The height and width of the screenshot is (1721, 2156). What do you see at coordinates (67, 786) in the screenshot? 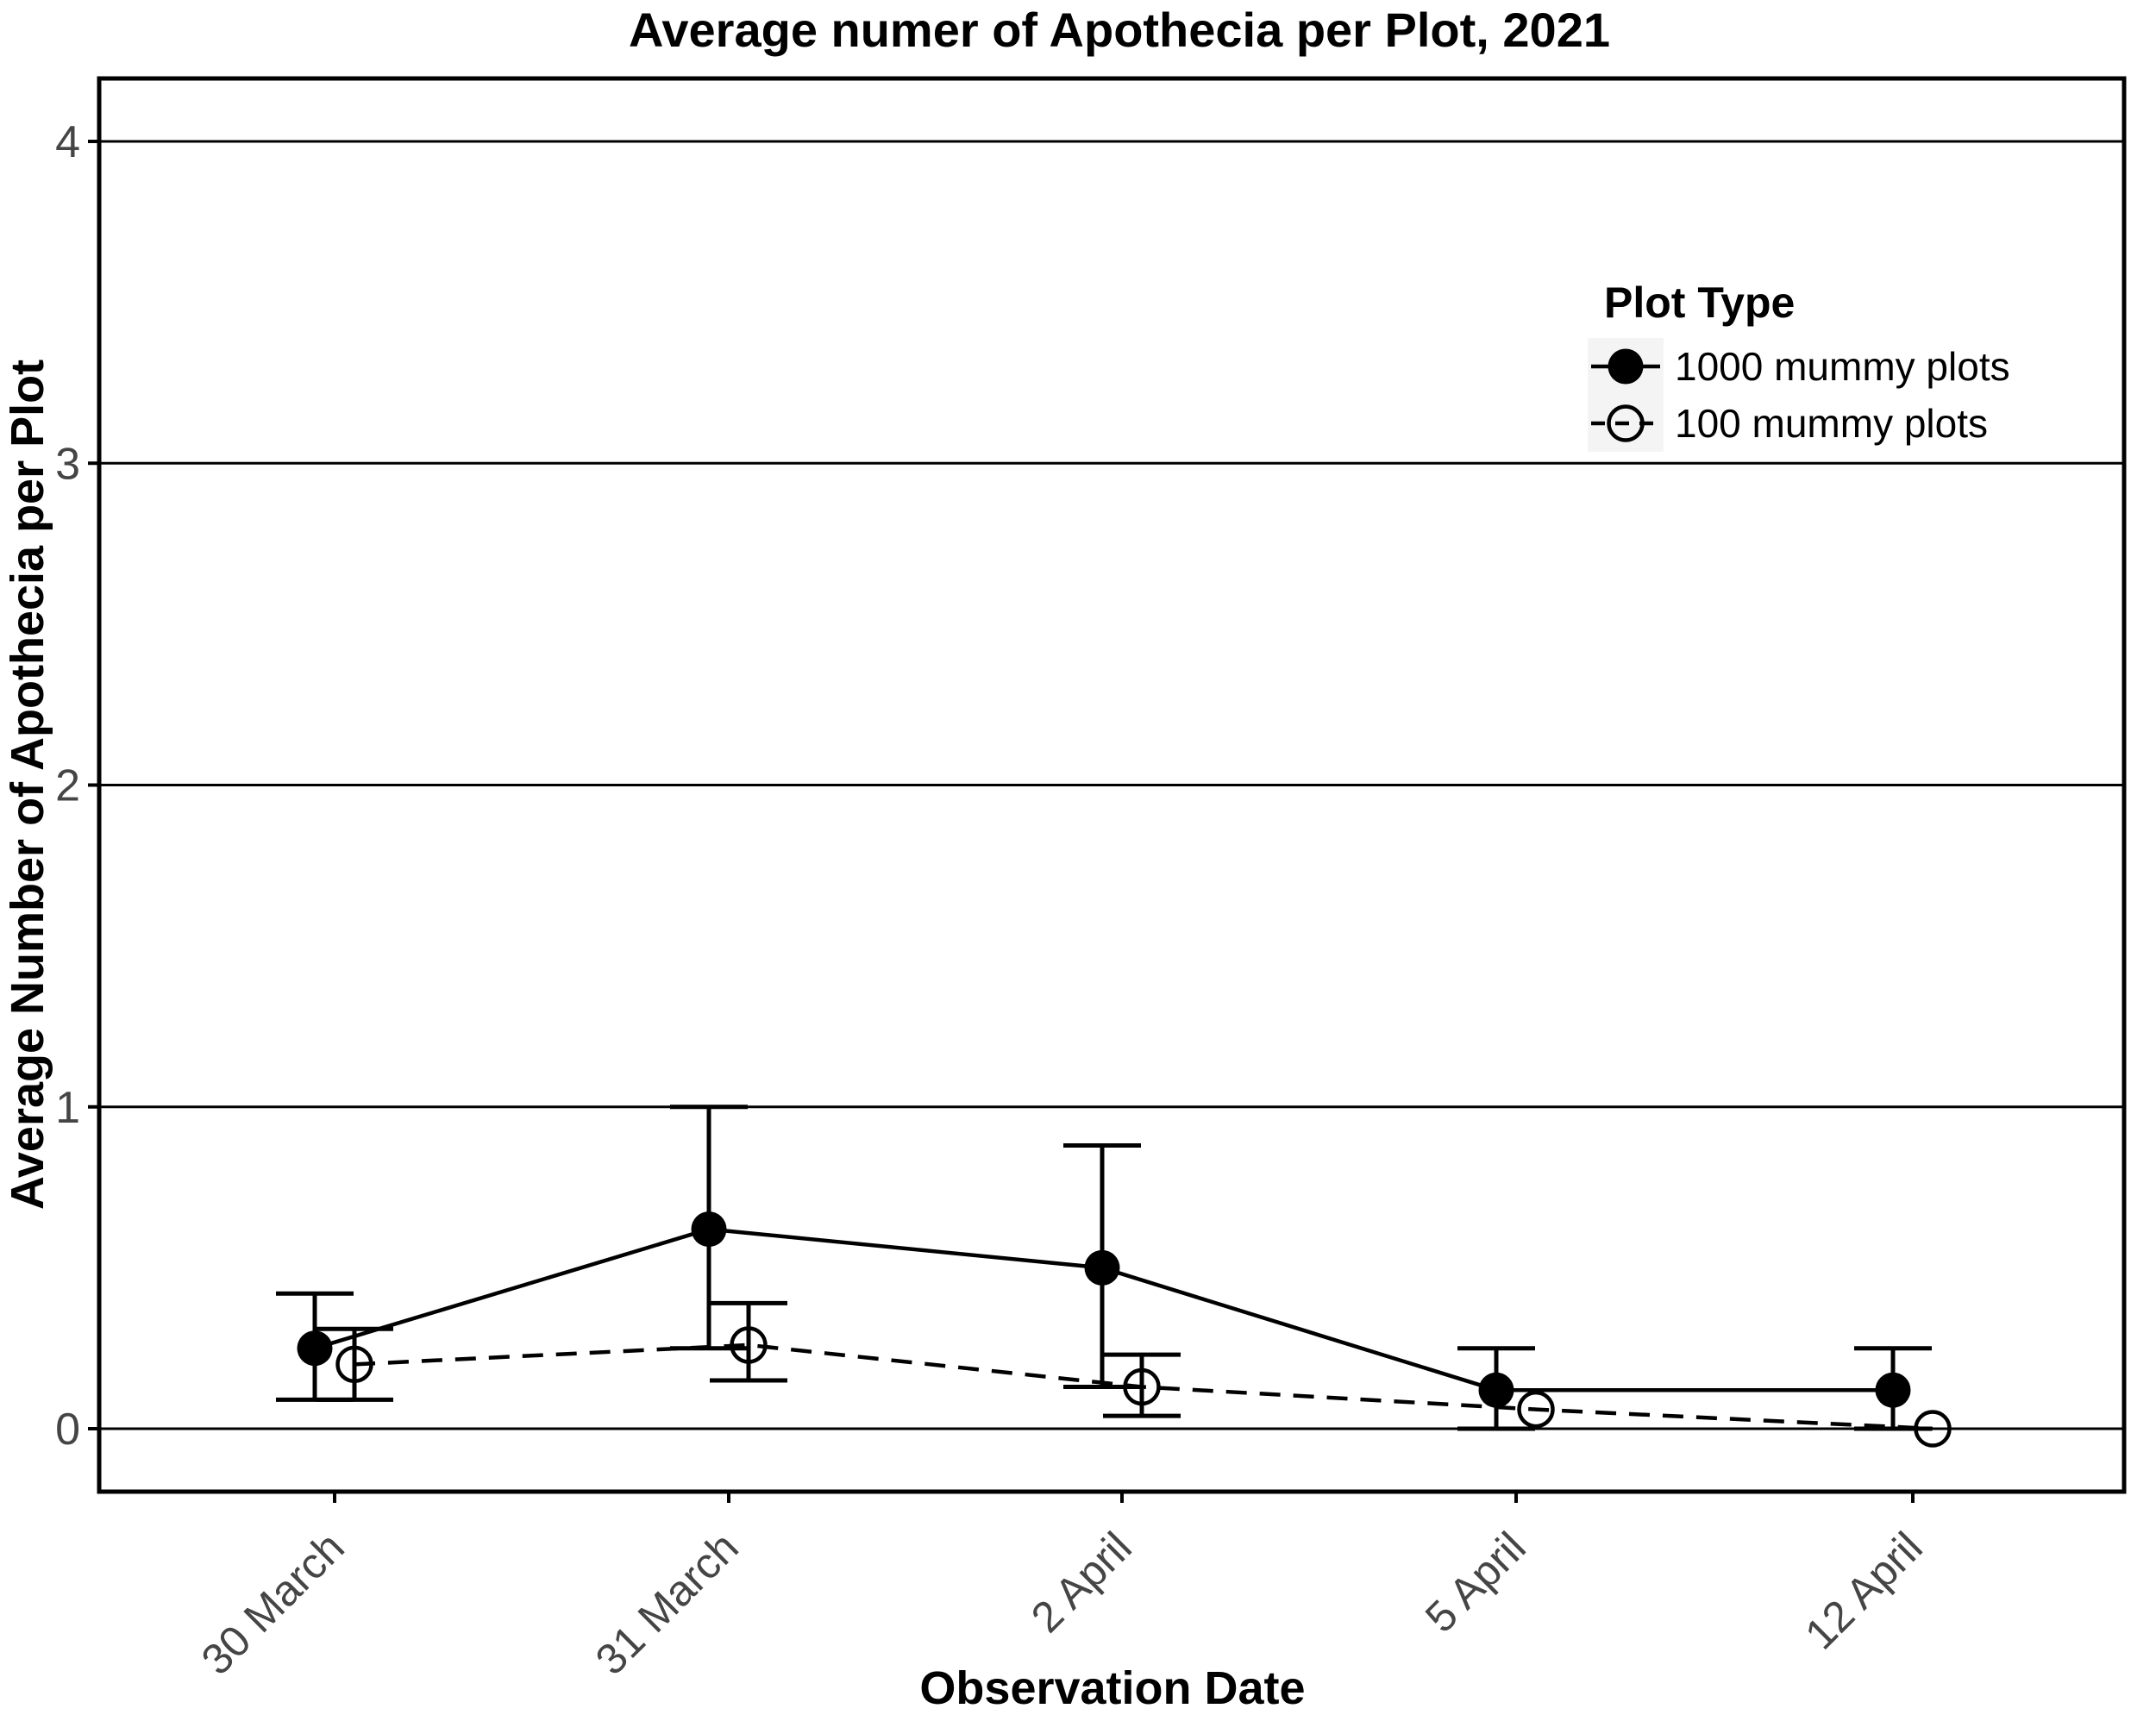
I see `y-tick-label: 2` at bounding box center [67, 786].